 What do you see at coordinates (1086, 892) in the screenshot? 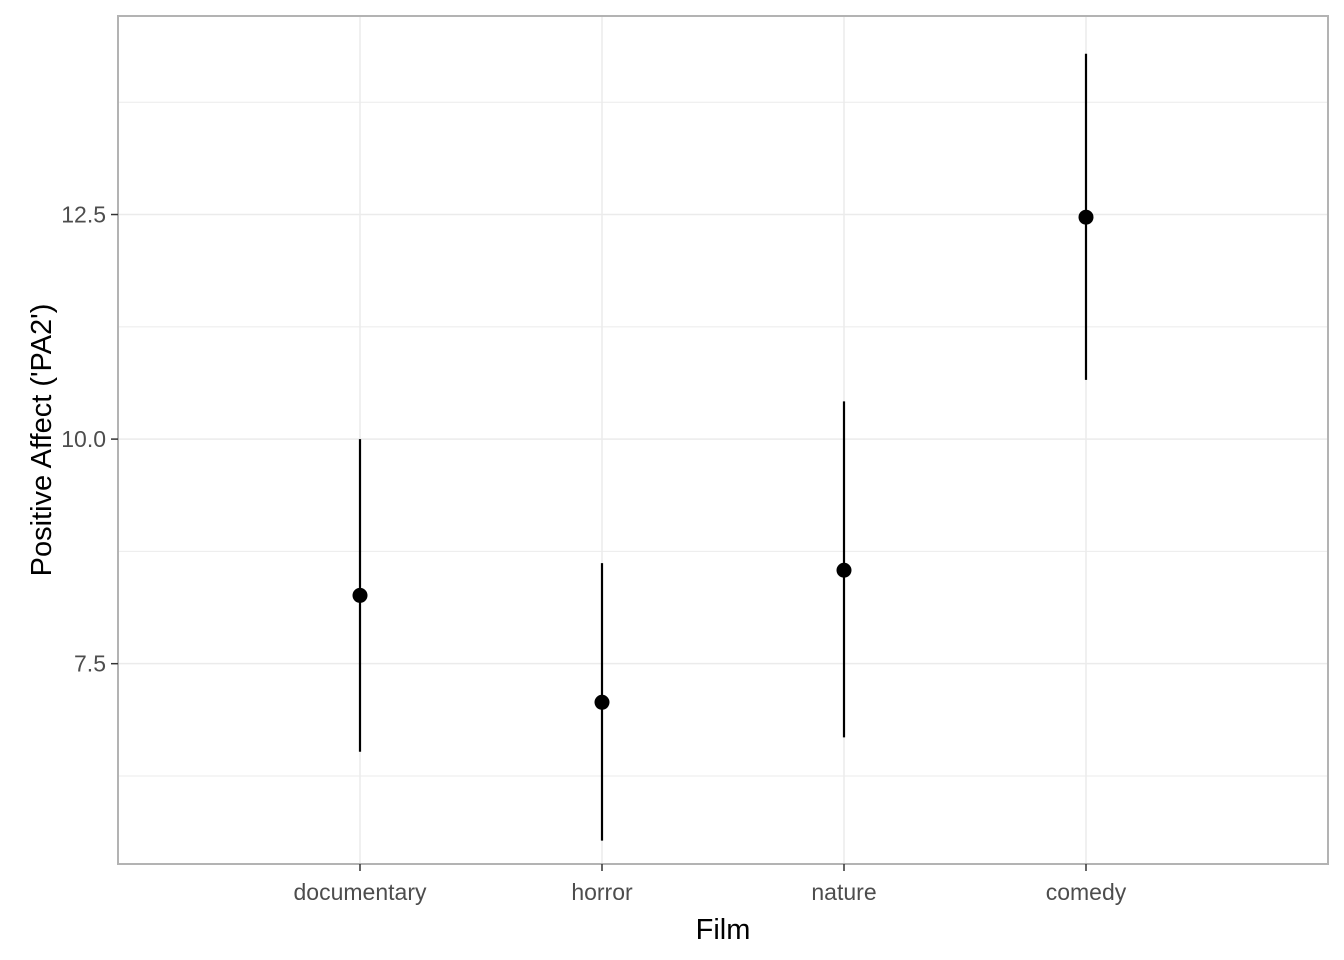
I see `x-tick-label-comedy: comedy` at bounding box center [1086, 892].